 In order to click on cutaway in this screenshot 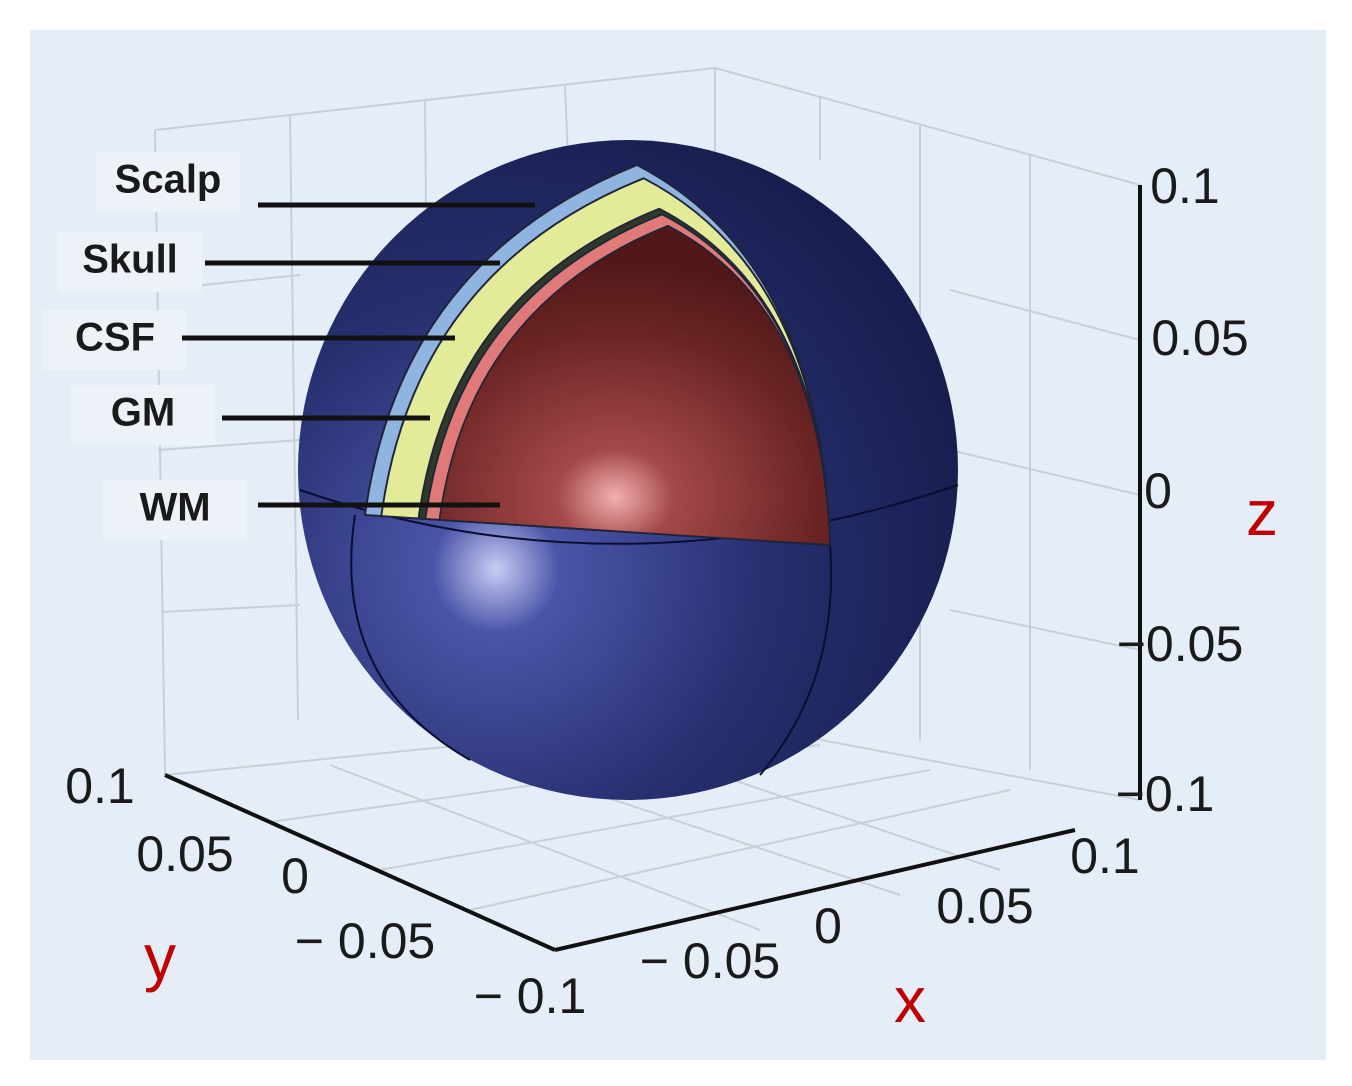, I will do `click(597, 355)`.